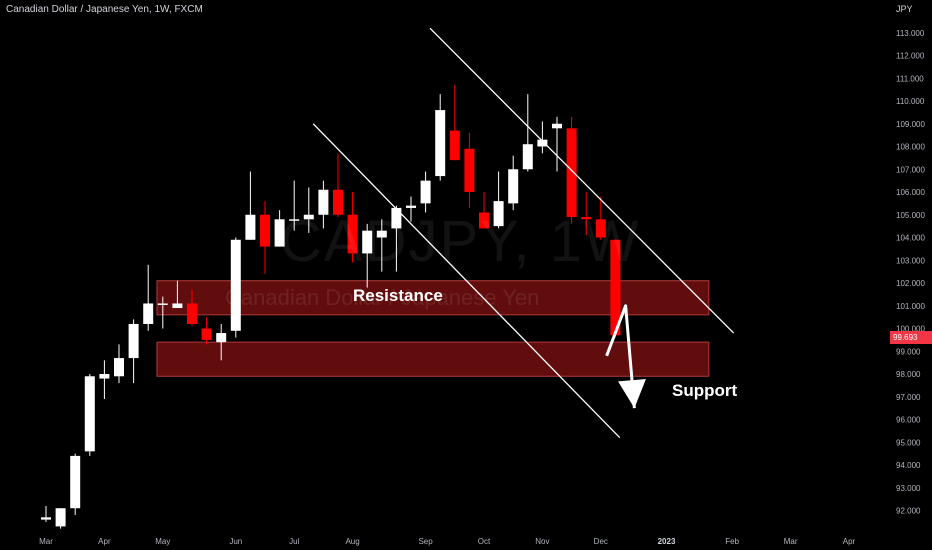  I want to click on y-tick-label: 95.000, so click(908, 442).